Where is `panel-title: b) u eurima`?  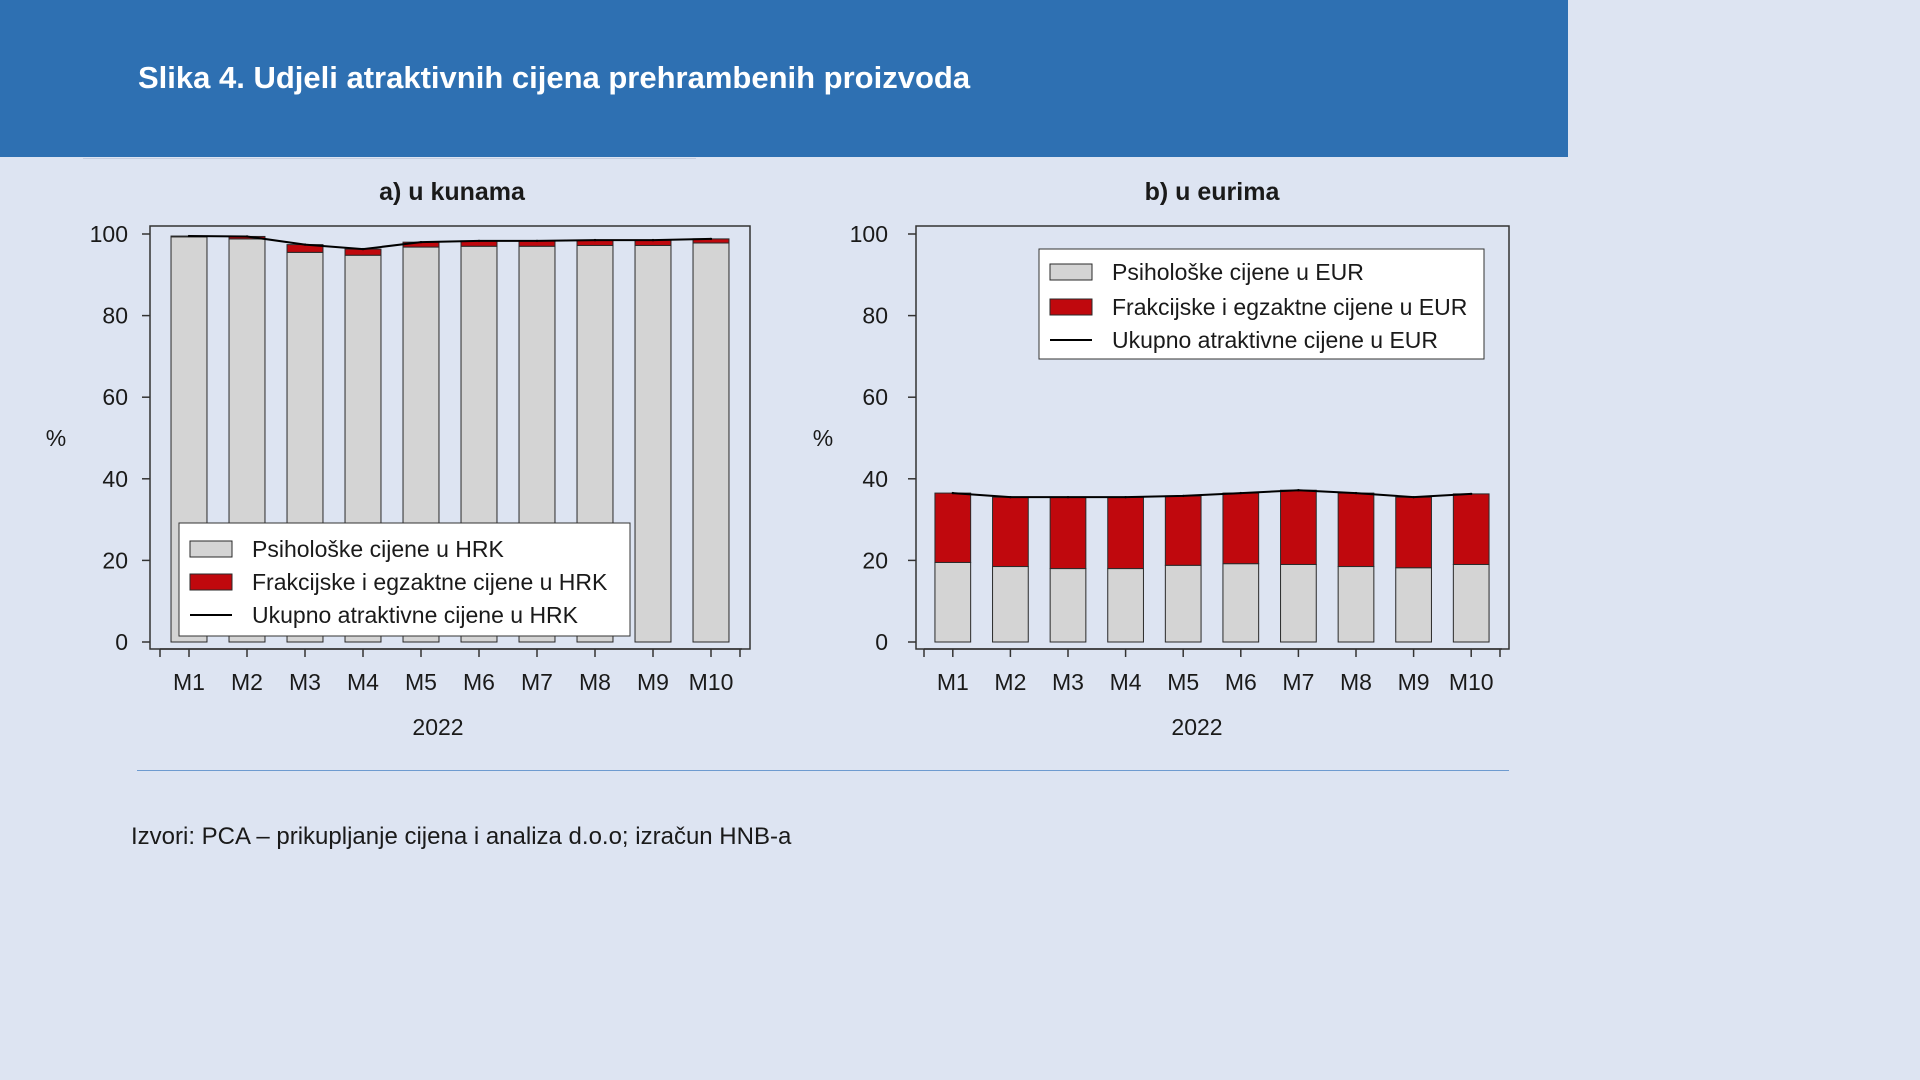
panel-title: b) u eurima is located at coordinates (1213, 192).